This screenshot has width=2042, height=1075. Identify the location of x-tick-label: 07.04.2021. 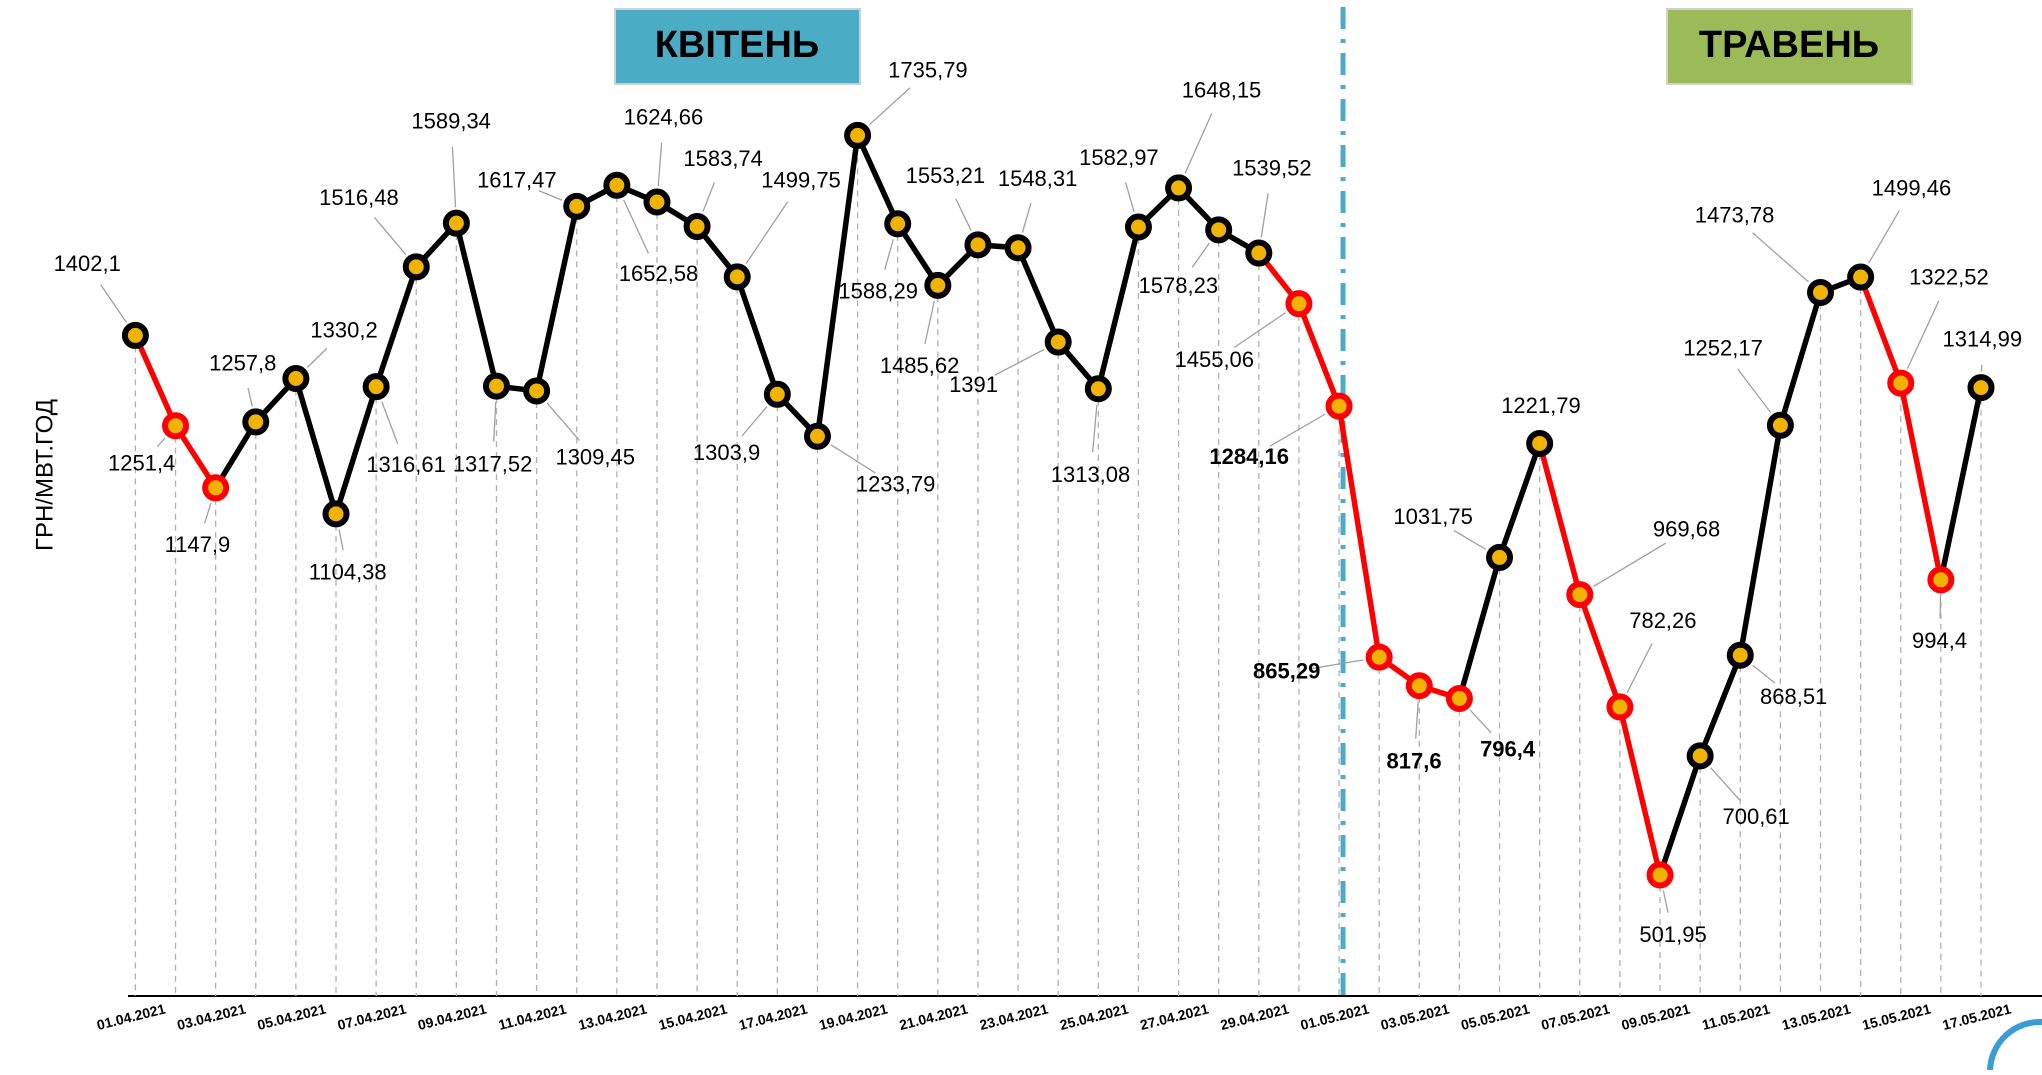
(372, 1016).